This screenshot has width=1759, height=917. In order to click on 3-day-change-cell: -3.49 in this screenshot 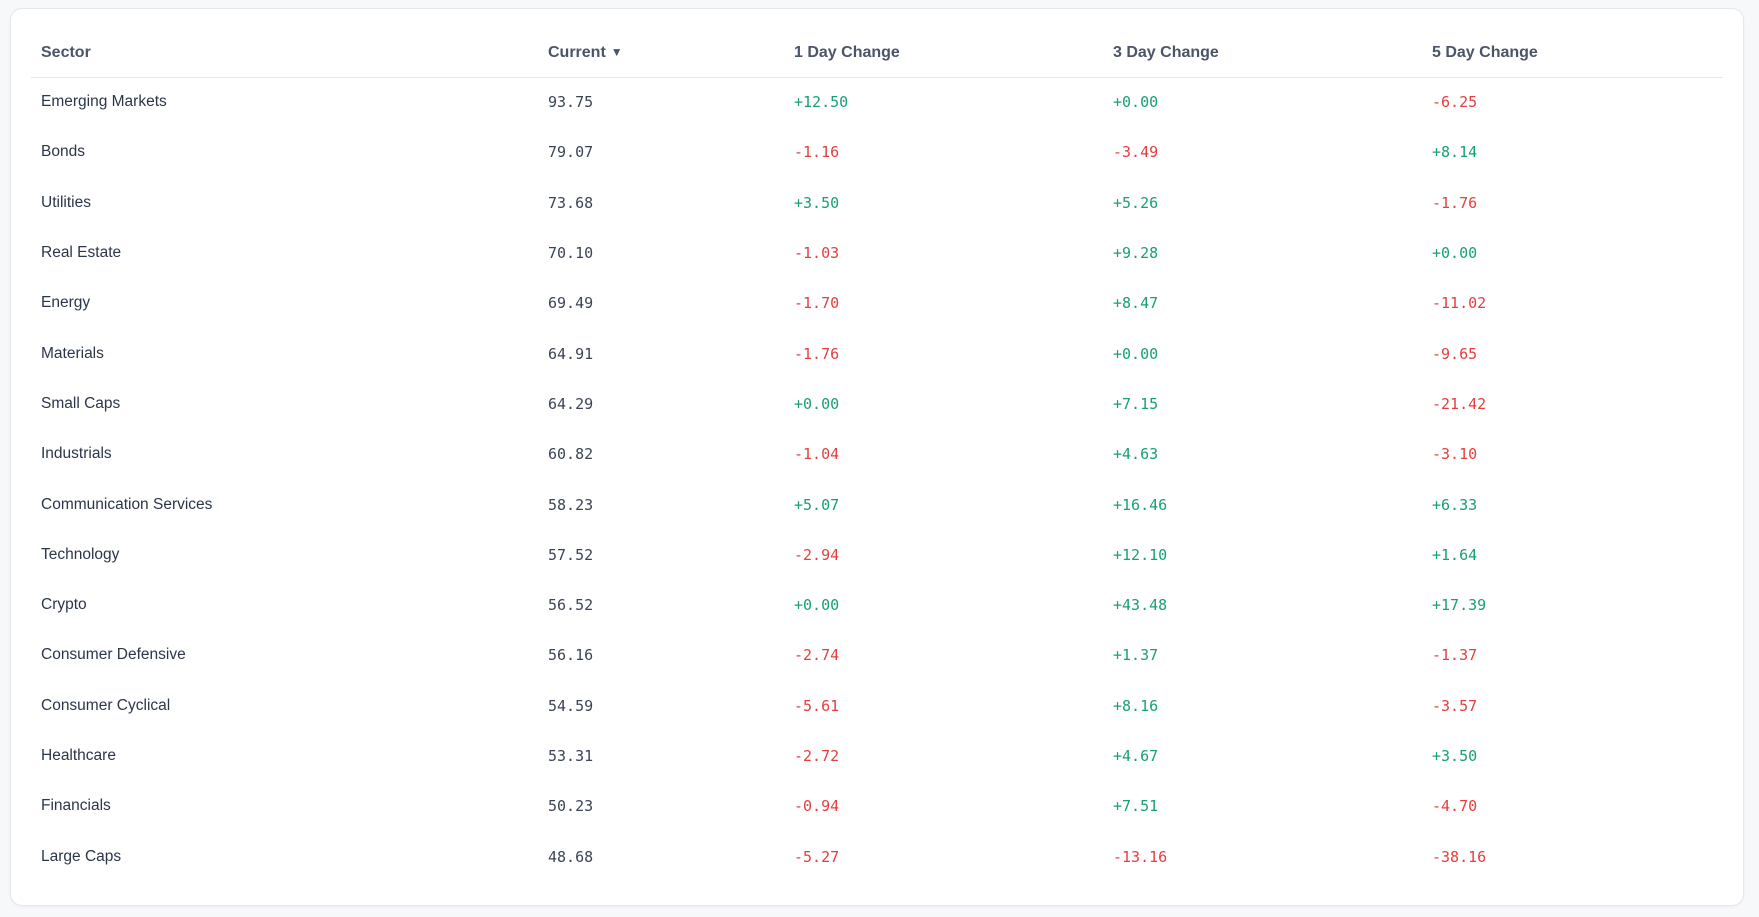, I will do `click(1136, 152)`.